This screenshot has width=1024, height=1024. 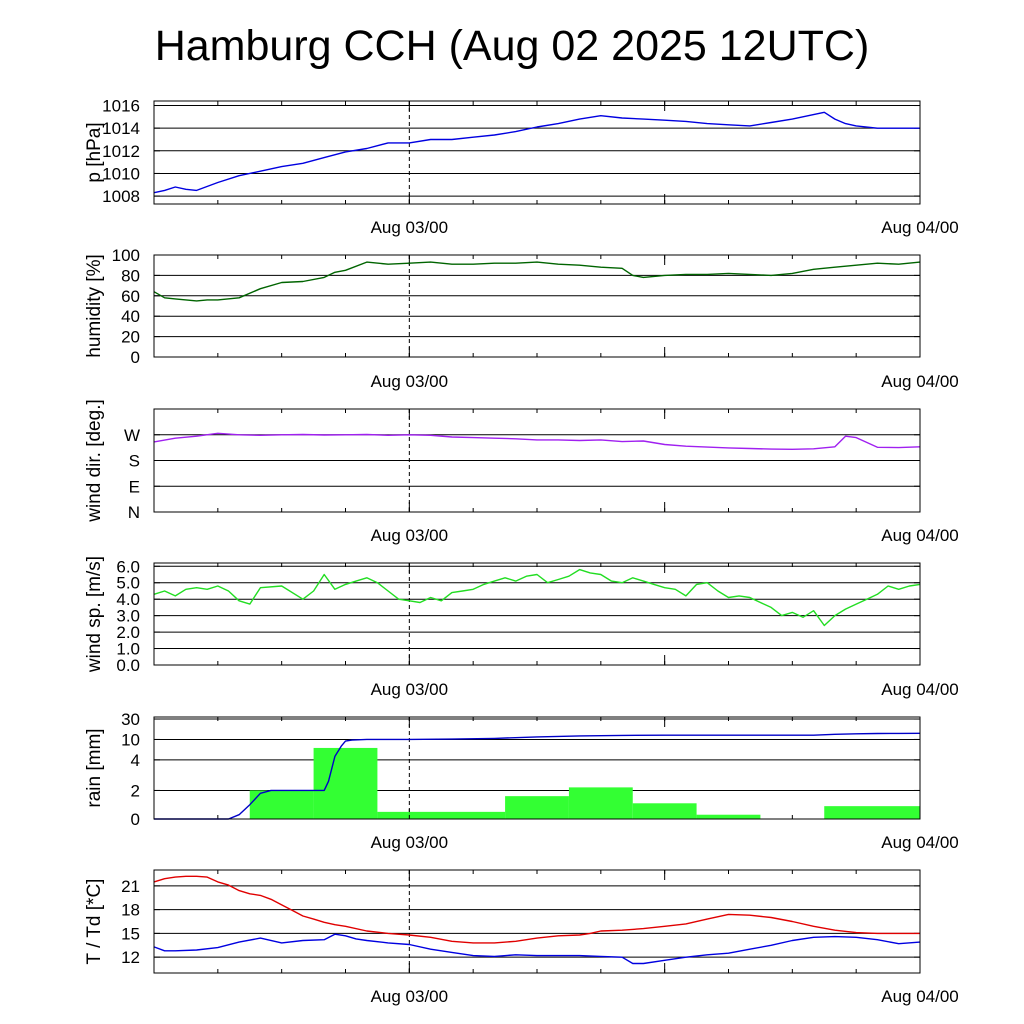 I want to click on chart-title: Hamburg CCH (Aug 02 2025 12UTC), so click(x=512, y=46).